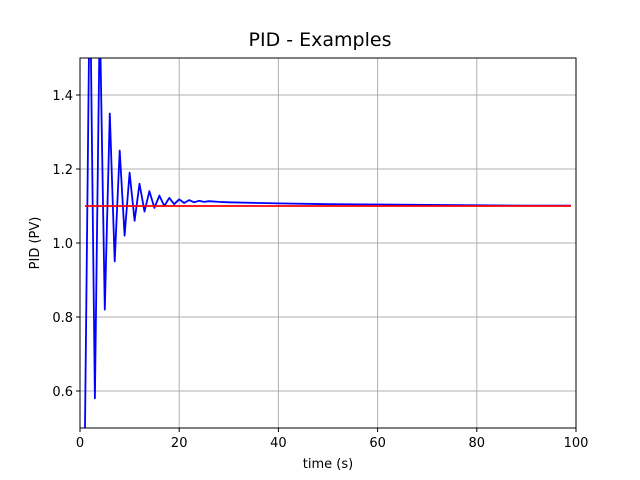 The width and height of the screenshot is (640, 480). I want to click on y-tick-label: 1.0, so click(62, 244).